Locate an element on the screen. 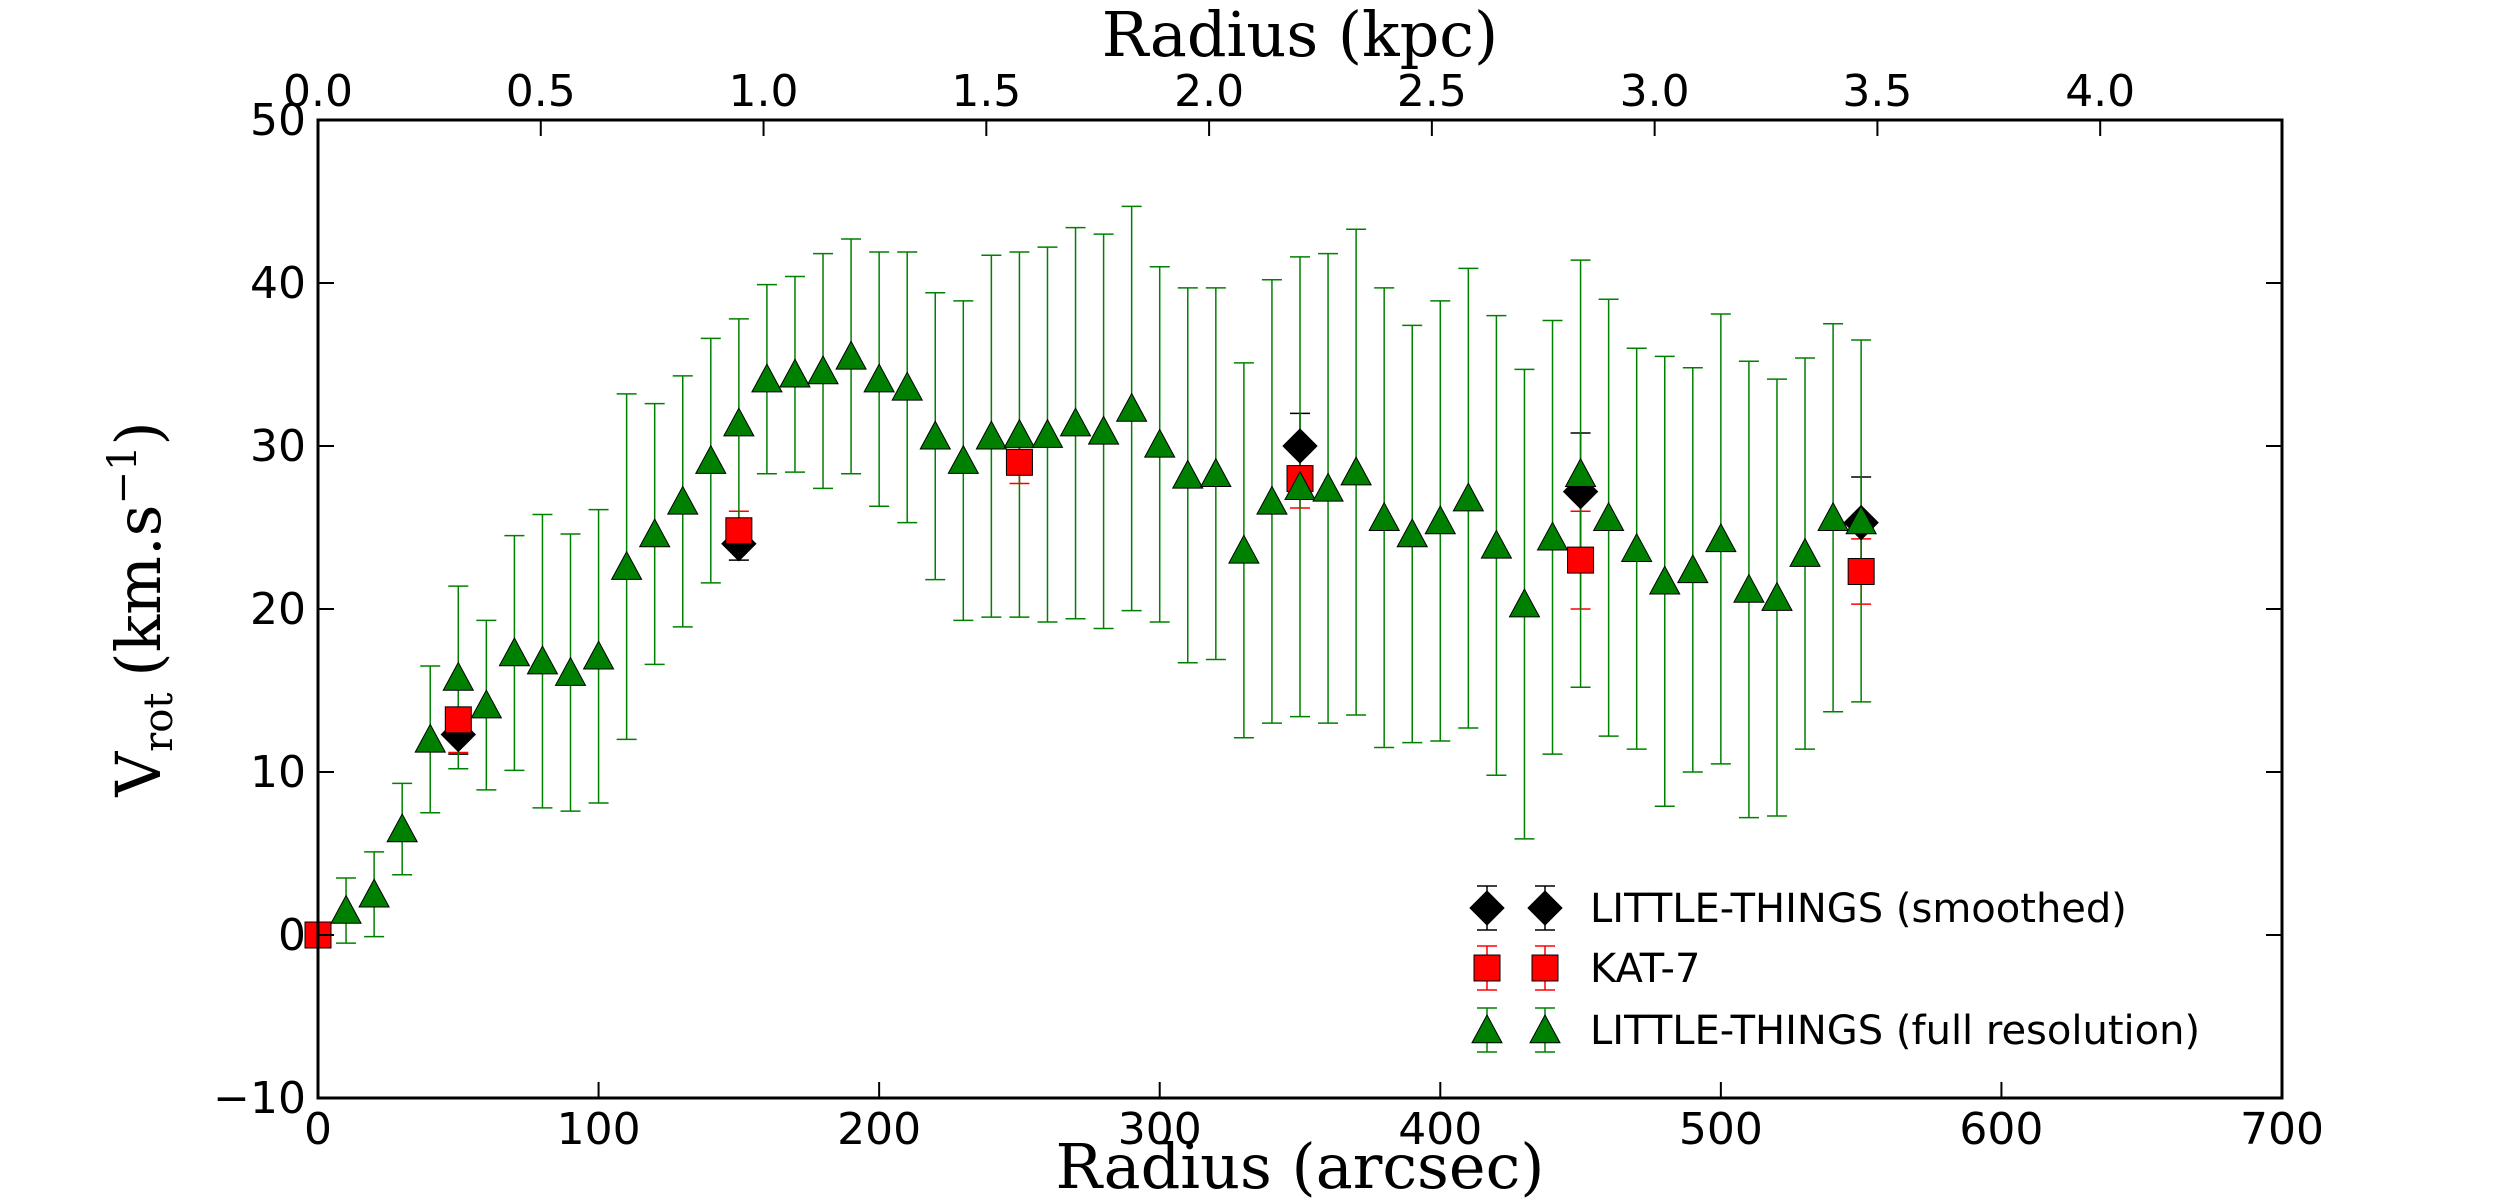 The height and width of the screenshot is (1200, 2500). top-x-tick-label: 3.0 is located at coordinates (1655, 91).